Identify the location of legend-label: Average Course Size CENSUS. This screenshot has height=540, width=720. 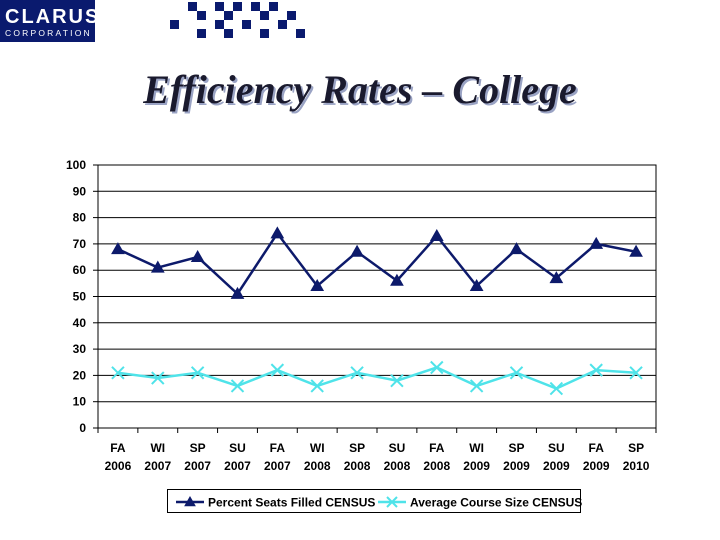
(496, 503).